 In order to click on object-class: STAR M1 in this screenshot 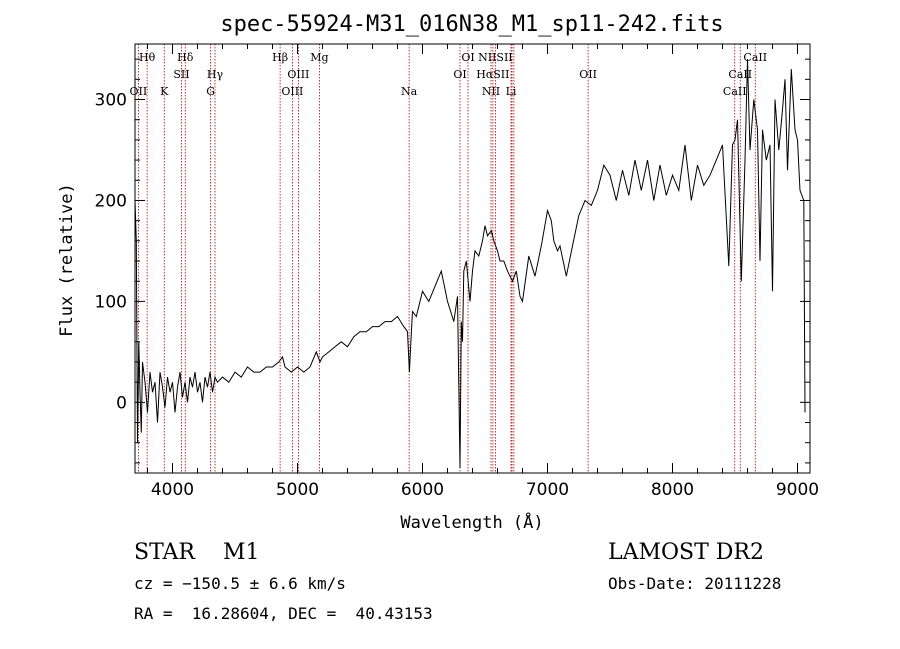, I will do `click(197, 552)`.